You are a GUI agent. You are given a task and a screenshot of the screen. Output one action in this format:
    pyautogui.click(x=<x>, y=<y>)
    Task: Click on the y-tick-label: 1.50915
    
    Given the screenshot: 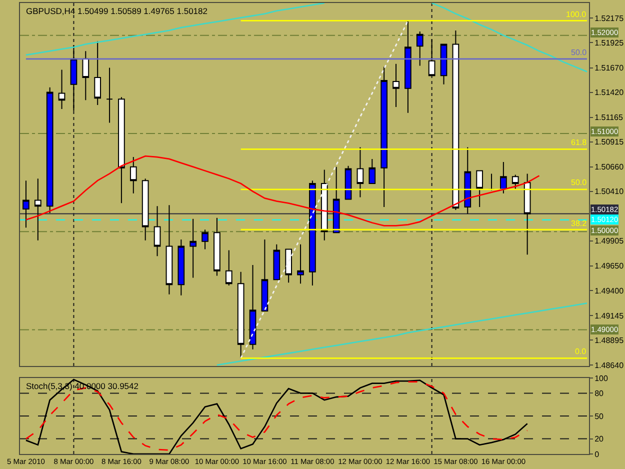 What is the action you would take?
    pyautogui.click(x=609, y=142)
    